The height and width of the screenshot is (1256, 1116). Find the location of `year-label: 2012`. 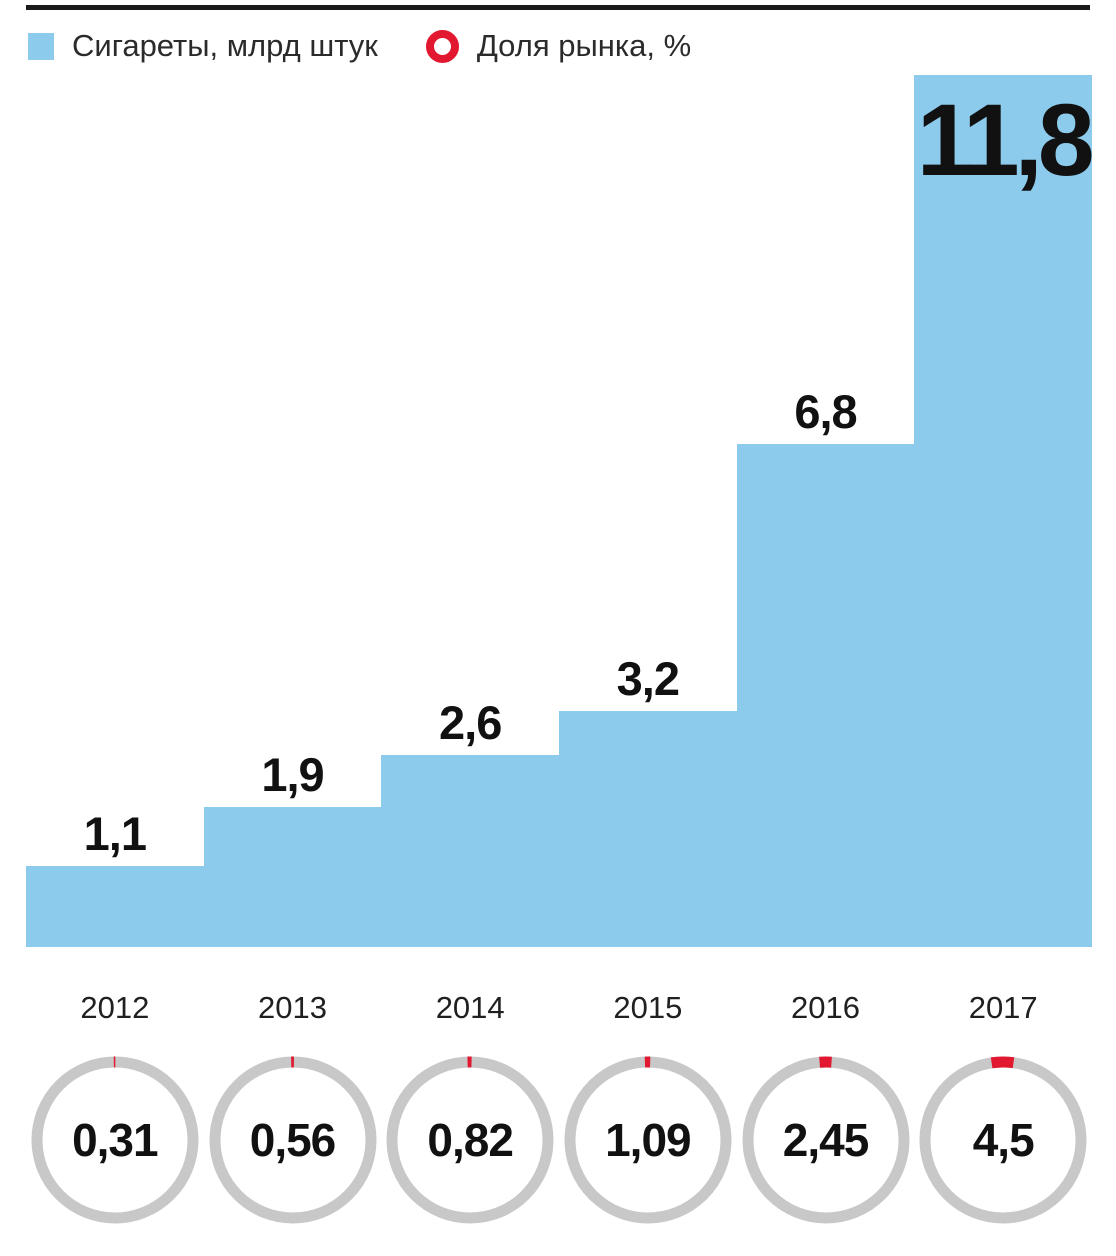

year-label: 2012 is located at coordinates (115, 1007).